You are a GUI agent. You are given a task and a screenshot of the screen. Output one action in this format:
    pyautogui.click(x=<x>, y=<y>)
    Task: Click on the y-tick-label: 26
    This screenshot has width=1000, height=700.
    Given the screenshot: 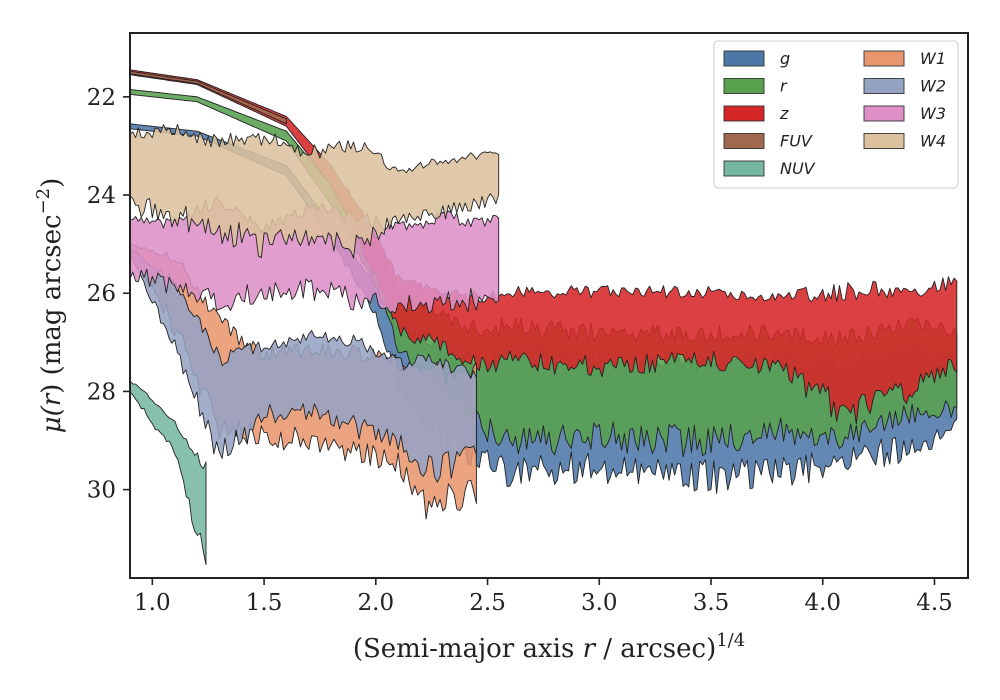 What is the action you would take?
    pyautogui.click(x=101, y=294)
    